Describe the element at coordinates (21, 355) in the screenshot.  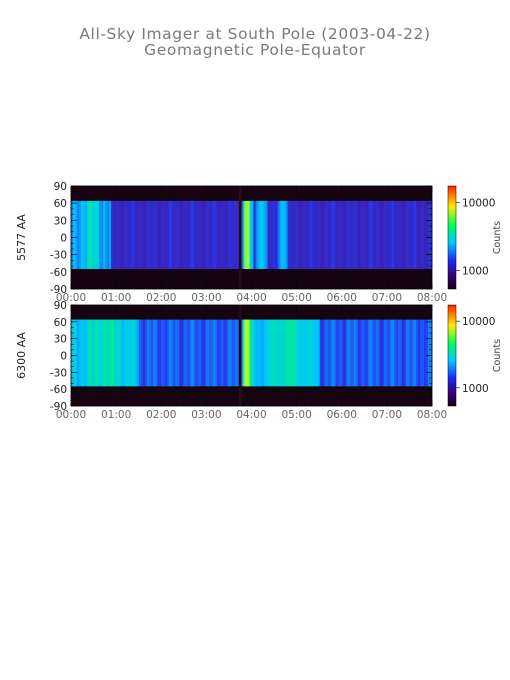
I see `y-axis-label: 6300 AA` at that location.